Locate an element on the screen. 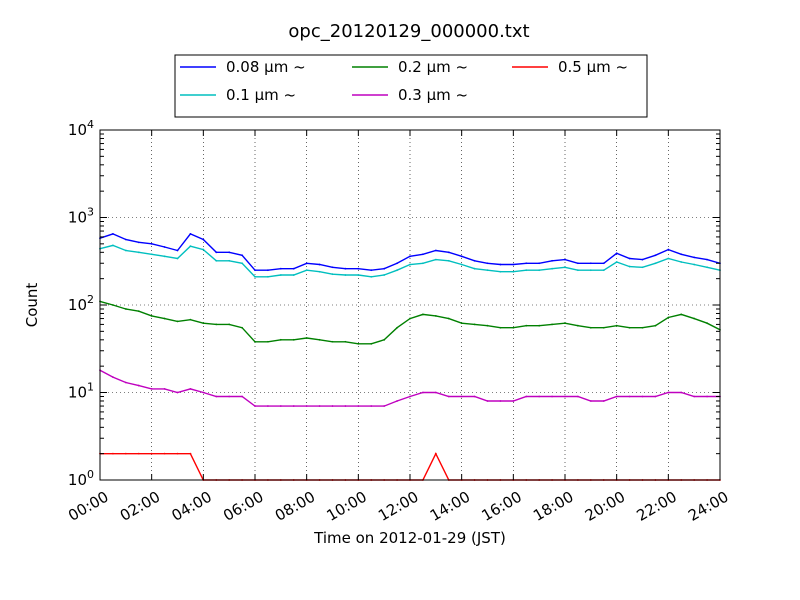 This screenshot has width=800, height=600. y-axis-label: Count is located at coordinates (32, 305).